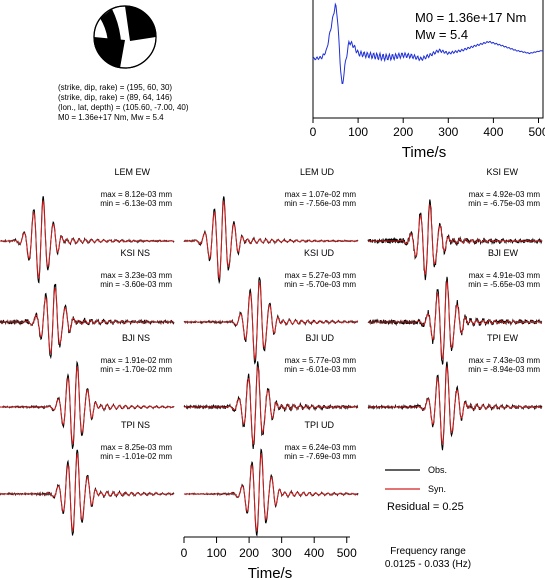 The width and height of the screenshot is (545, 580). I want to click on station-label: TPI UD, so click(319, 425).